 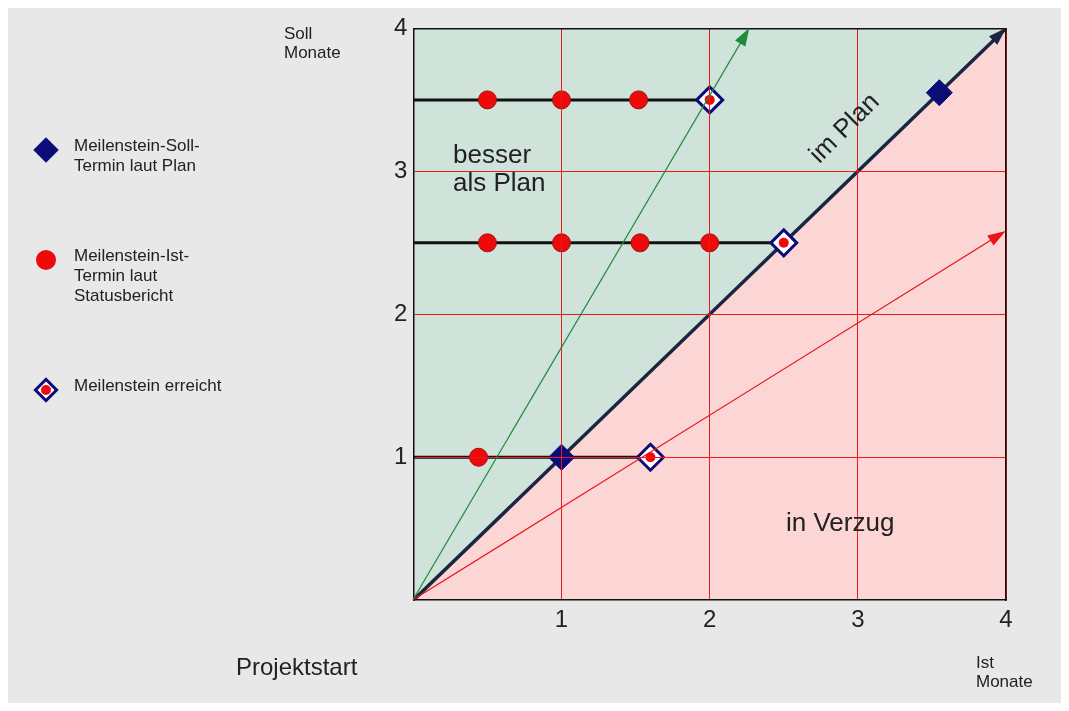 What do you see at coordinates (400, 27) in the screenshot?
I see `y-tick-label: 4` at bounding box center [400, 27].